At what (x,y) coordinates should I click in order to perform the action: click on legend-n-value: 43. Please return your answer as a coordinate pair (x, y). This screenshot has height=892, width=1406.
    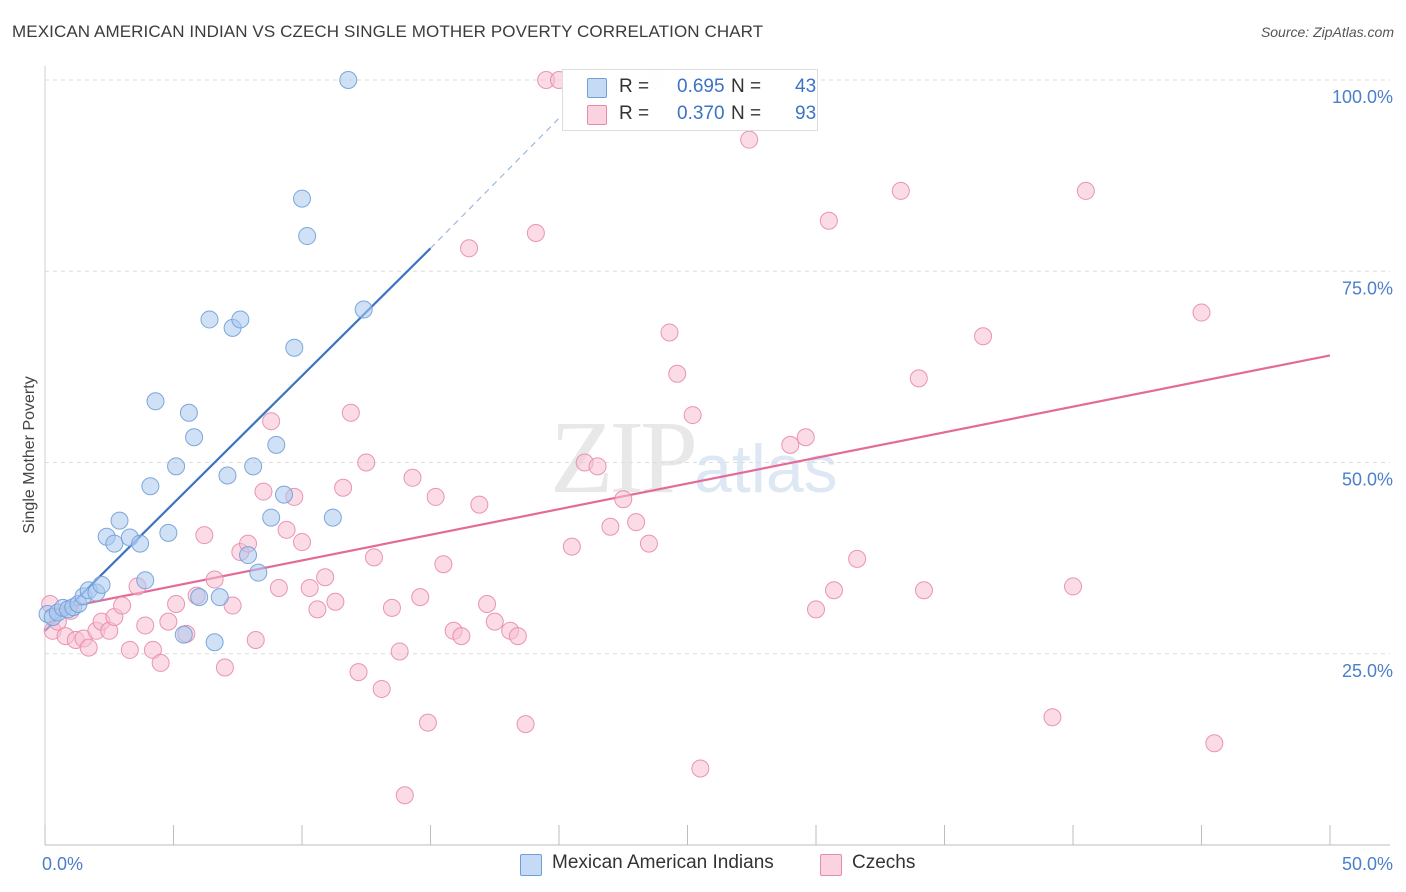
    Looking at the image, I should click on (806, 86).